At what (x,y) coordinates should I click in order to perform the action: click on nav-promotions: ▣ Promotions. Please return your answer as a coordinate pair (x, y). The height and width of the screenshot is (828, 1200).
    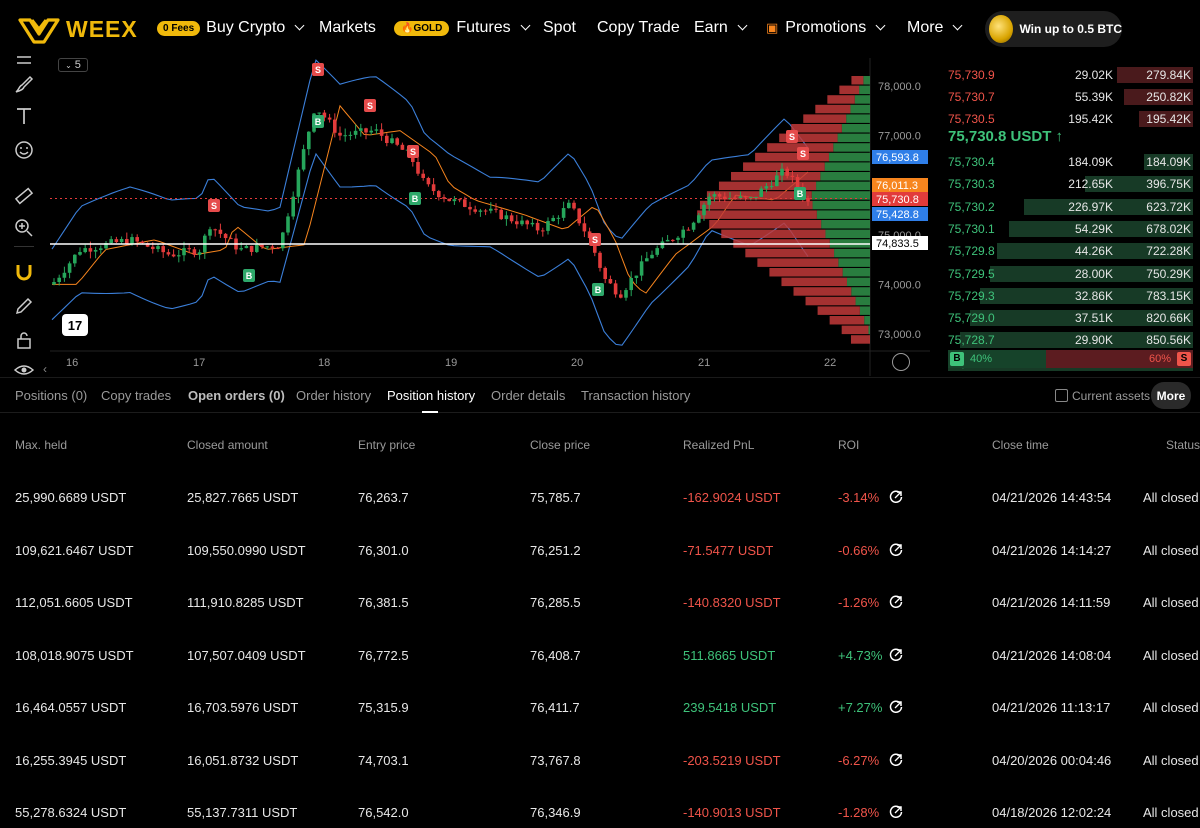
    Looking at the image, I should click on (826, 28).